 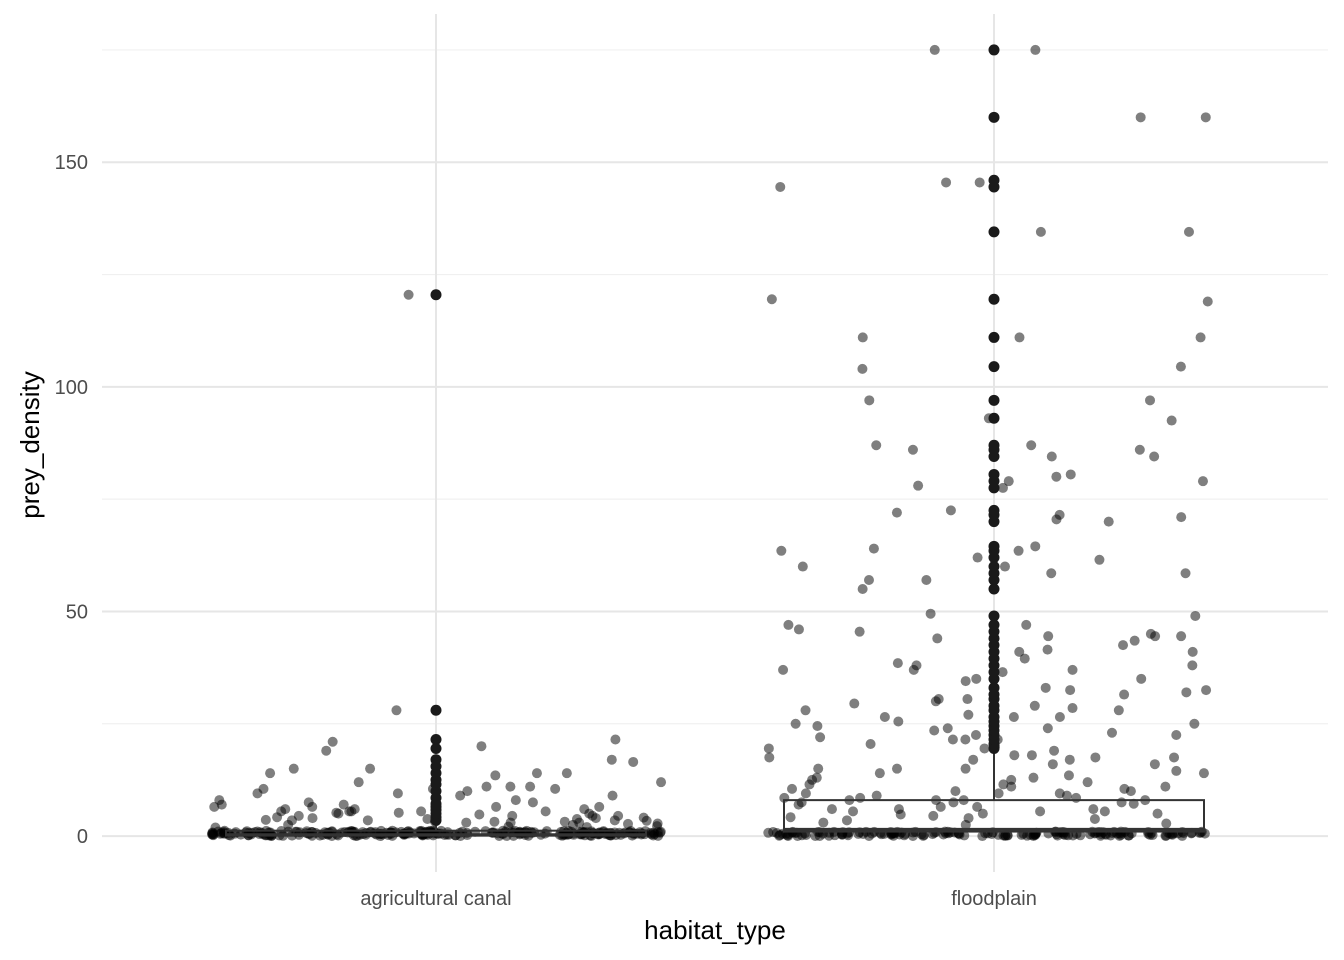 What do you see at coordinates (435, 899) in the screenshot?
I see `x-tick-label-agricultural-canal: agricultural canal` at bounding box center [435, 899].